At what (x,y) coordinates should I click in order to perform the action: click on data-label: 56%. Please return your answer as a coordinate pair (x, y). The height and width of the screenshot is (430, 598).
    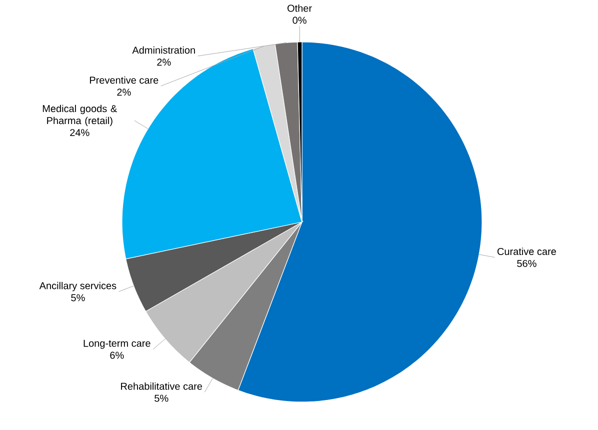
    Looking at the image, I should click on (526, 264).